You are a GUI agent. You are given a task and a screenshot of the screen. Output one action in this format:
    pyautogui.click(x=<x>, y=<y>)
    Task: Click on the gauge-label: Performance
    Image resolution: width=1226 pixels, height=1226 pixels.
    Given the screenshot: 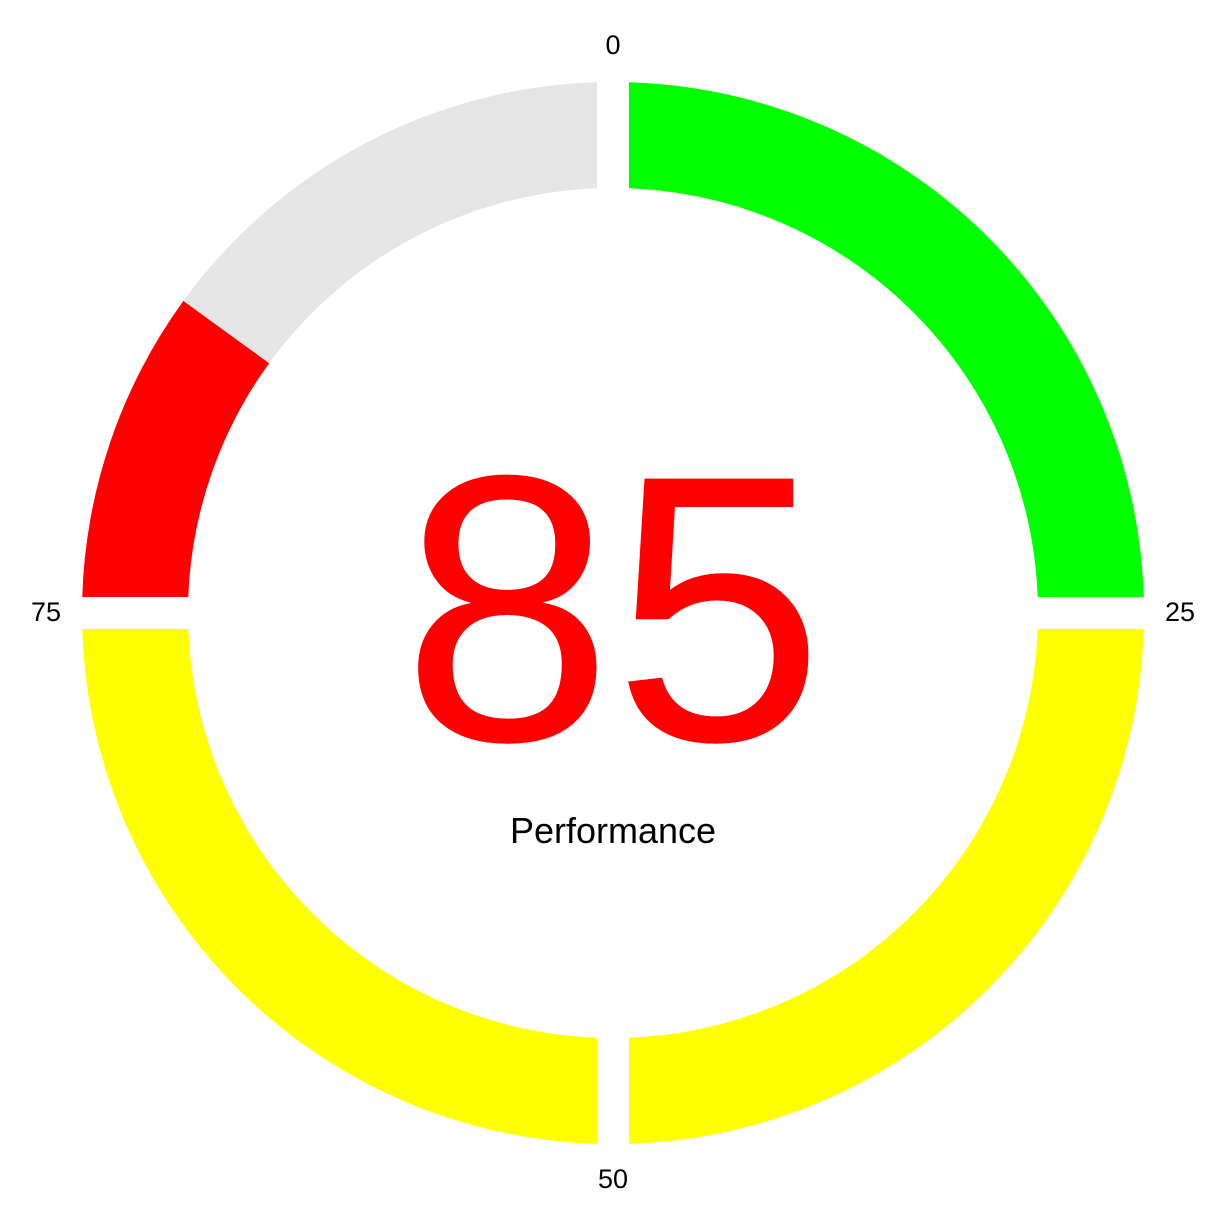 What is the action you would take?
    pyautogui.click(x=613, y=830)
    